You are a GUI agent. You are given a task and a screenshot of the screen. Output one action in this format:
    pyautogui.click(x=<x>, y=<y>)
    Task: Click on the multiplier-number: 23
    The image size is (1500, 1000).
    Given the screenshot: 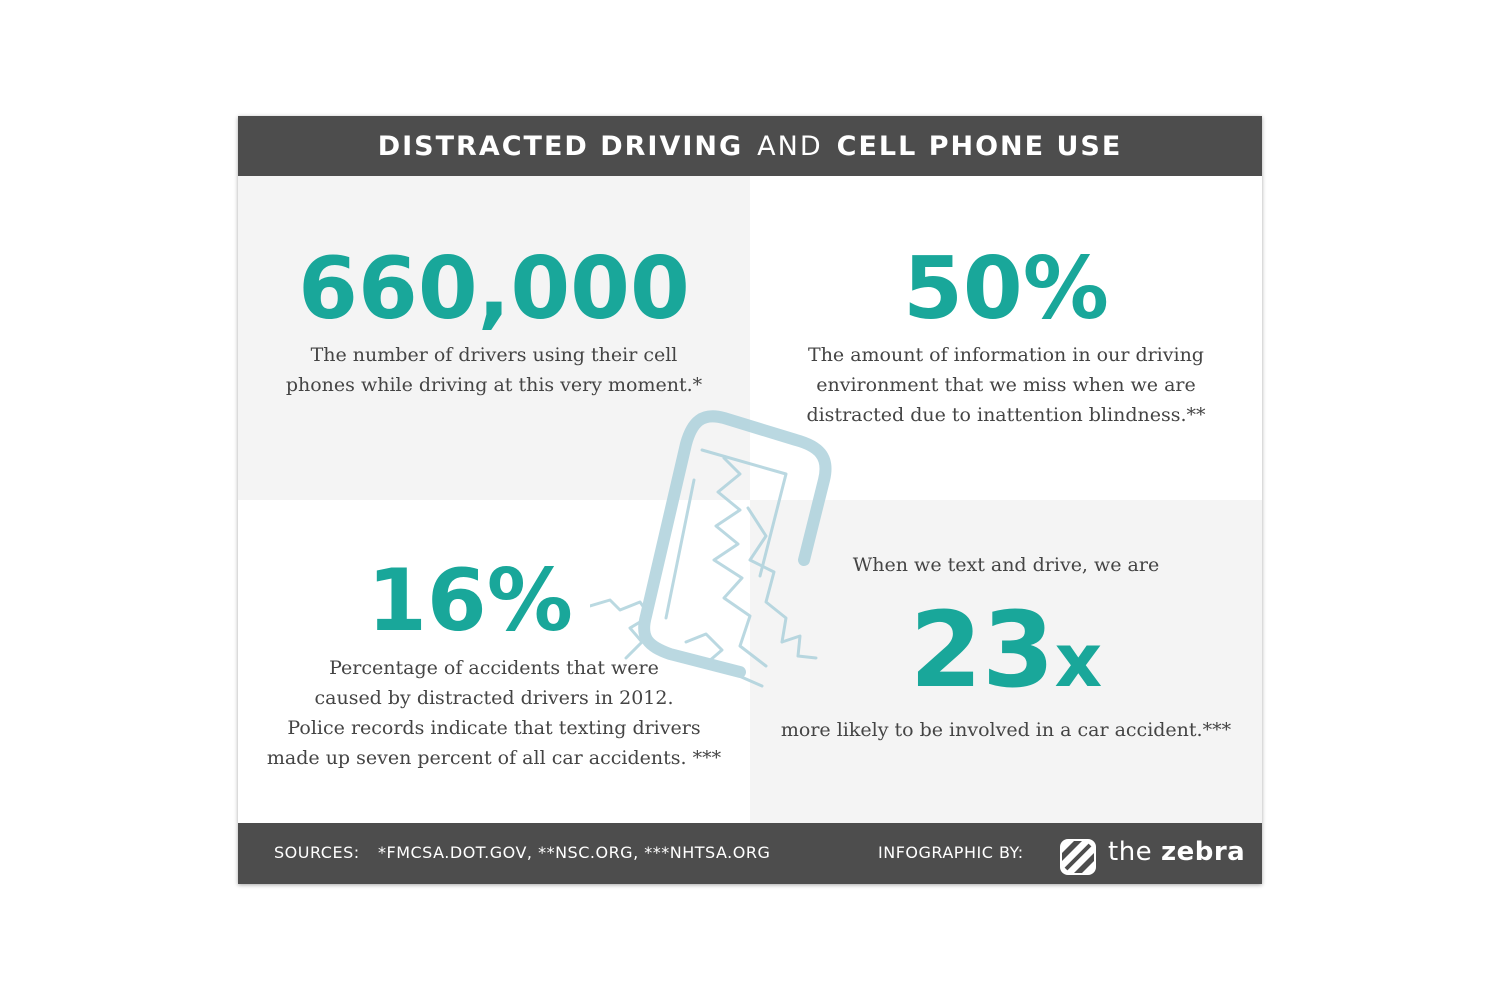 What is the action you would take?
    pyautogui.click(x=982, y=650)
    